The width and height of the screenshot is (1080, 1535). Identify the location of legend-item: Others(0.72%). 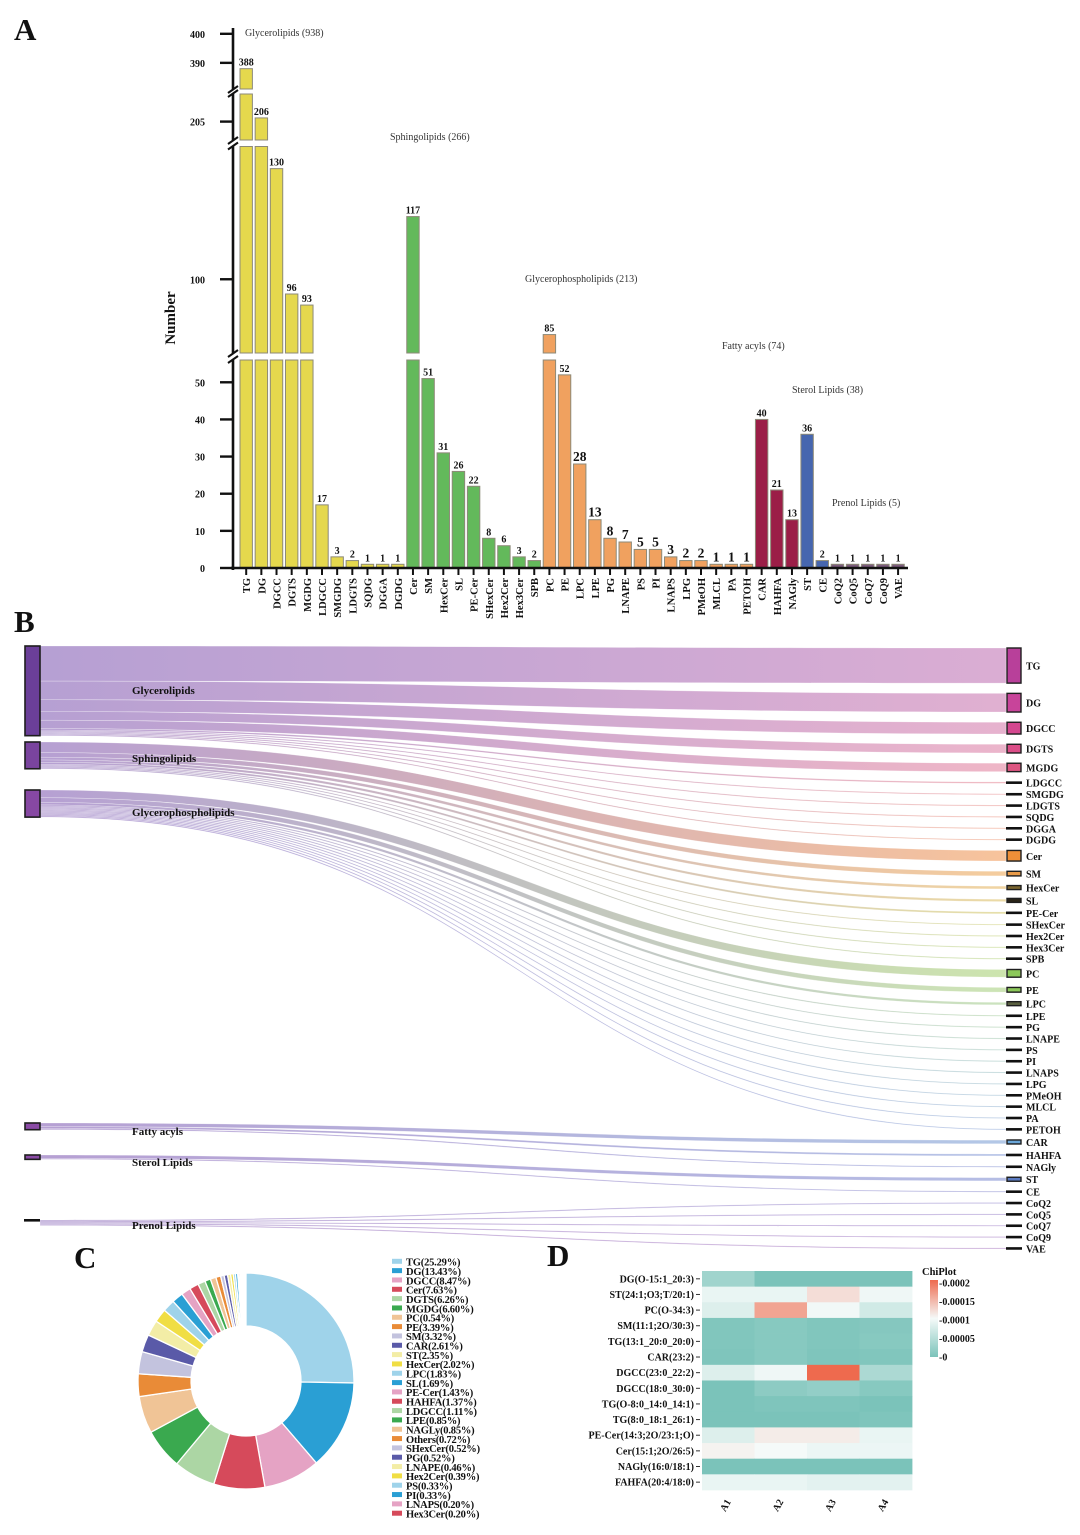
(431, 1440).